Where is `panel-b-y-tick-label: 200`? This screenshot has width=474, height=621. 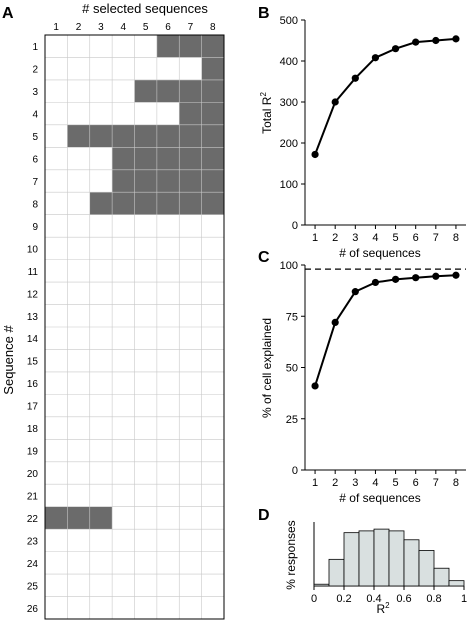
panel-b-y-tick-label: 200 is located at coordinates (289, 144).